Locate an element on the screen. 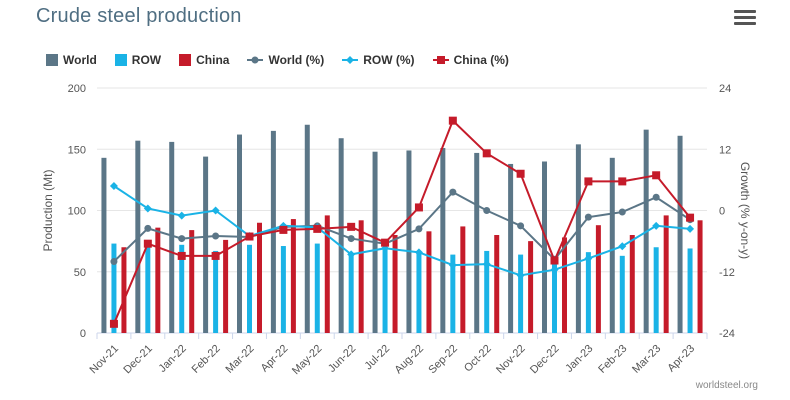 This screenshot has height=400, width=790. legend-label: ROW is located at coordinates (146, 60).